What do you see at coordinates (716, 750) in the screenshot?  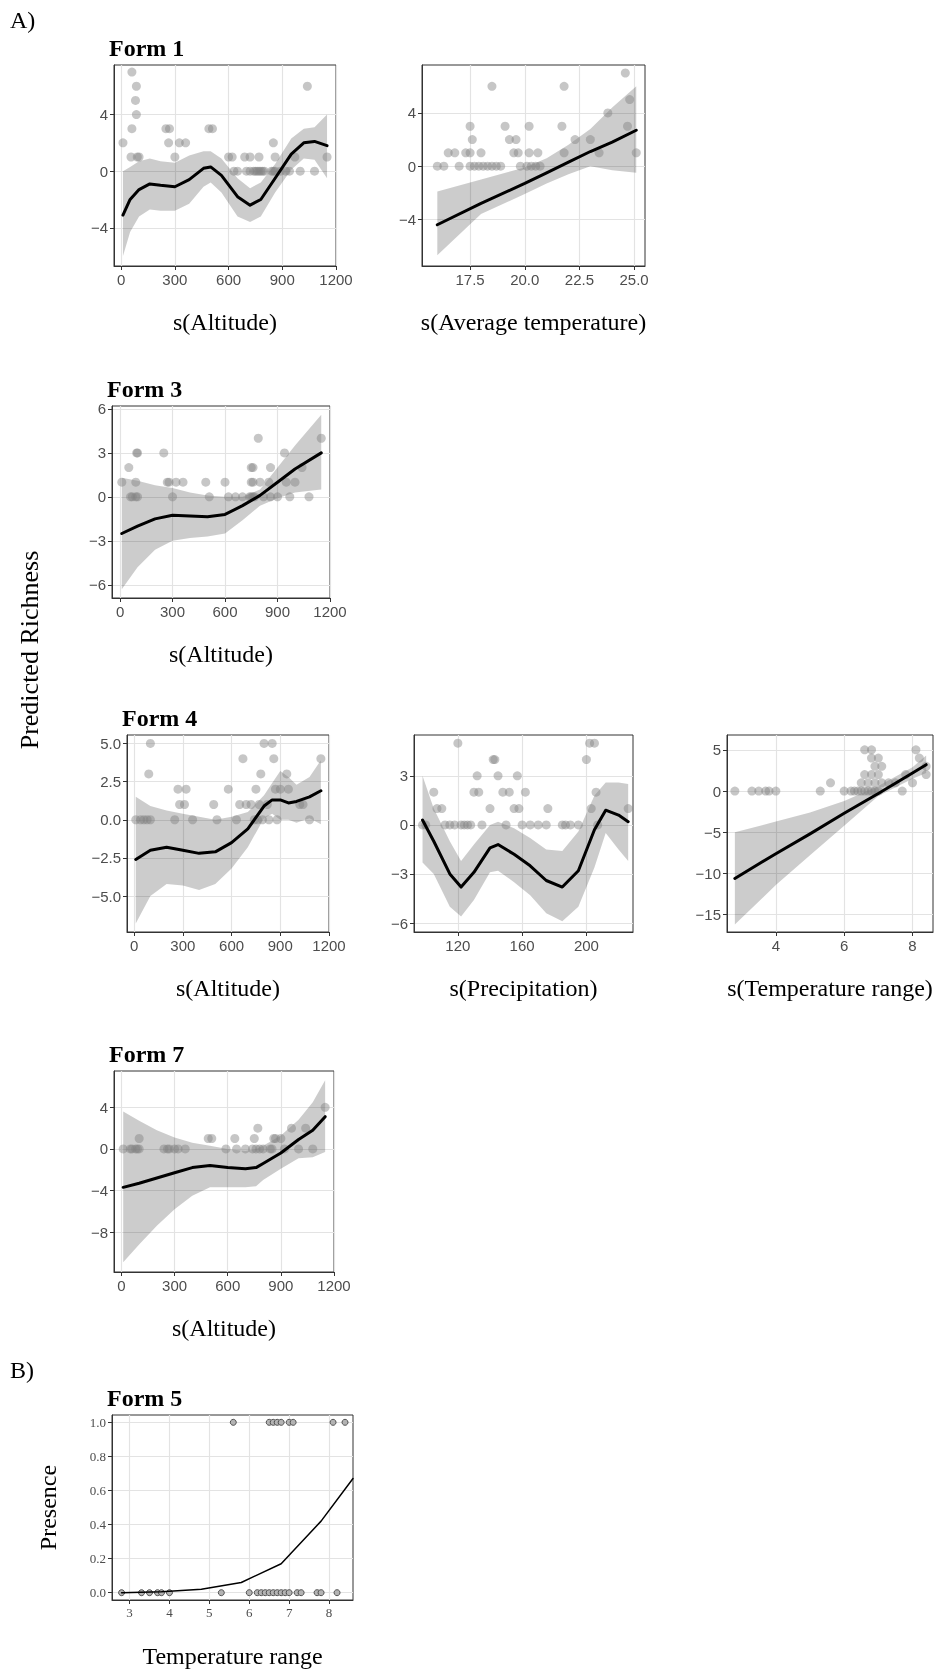 I see `y-tick-label: 5` at bounding box center [716, 750].